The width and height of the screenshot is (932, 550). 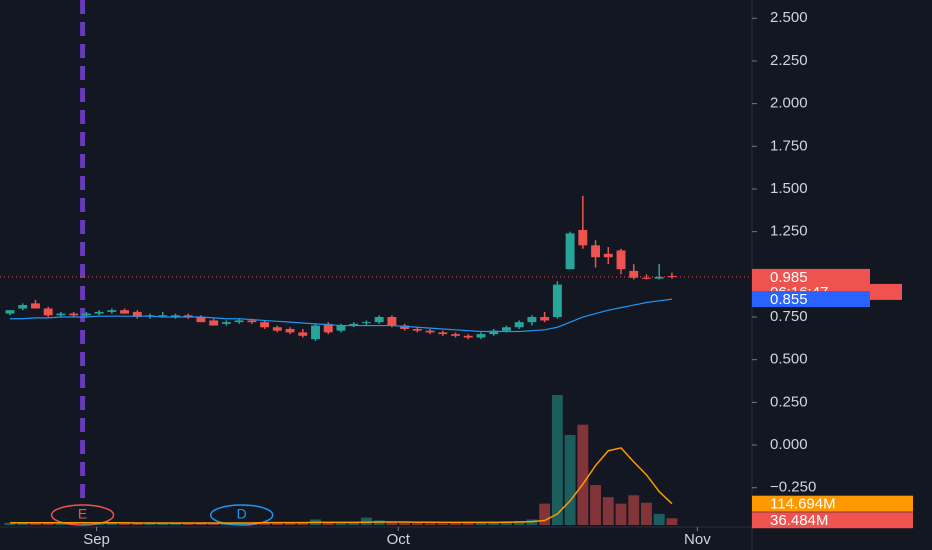 I want to click on last-price-label: 0.985, so click(x=789, y=277).